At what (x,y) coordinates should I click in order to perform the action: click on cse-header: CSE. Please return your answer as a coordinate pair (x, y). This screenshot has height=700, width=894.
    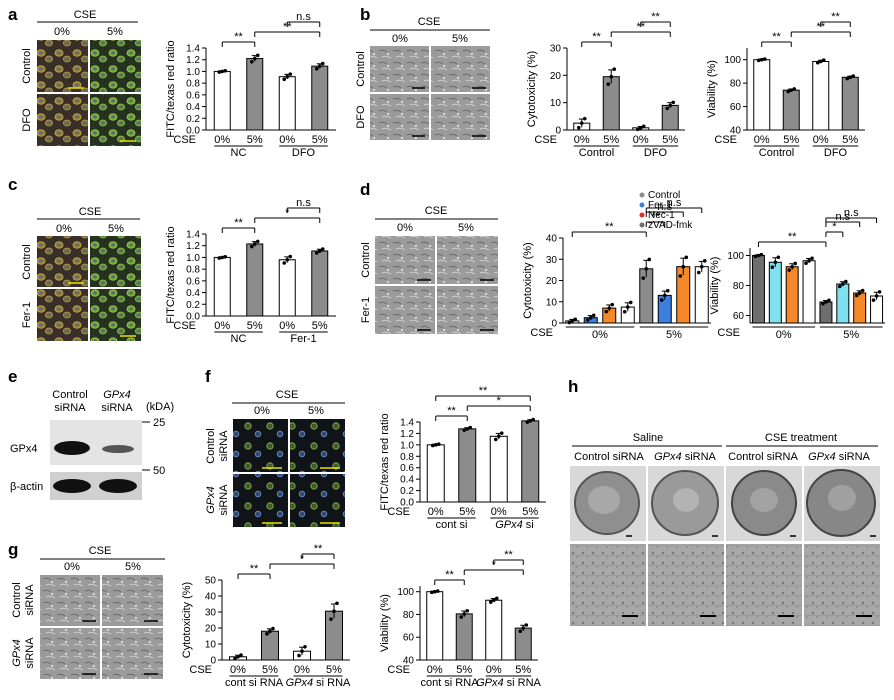
    Looking at the image, I should click on (100, 551).